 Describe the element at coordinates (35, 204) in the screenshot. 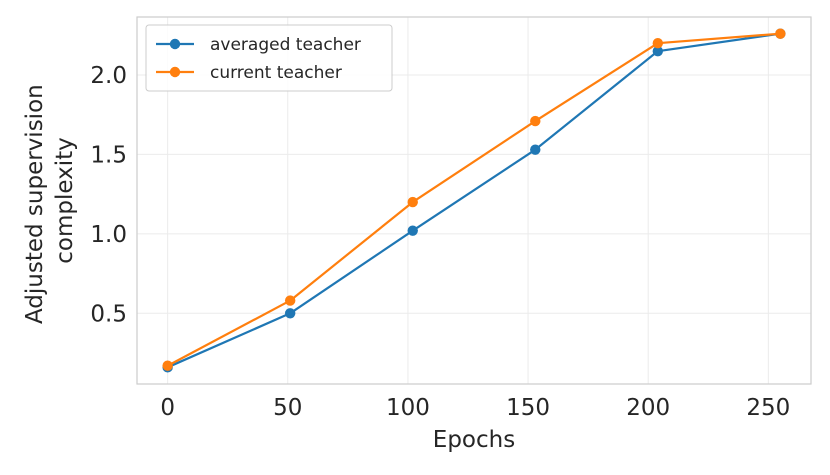

I see `y-axis-label-line-1: Adjusted supervision` at that location.